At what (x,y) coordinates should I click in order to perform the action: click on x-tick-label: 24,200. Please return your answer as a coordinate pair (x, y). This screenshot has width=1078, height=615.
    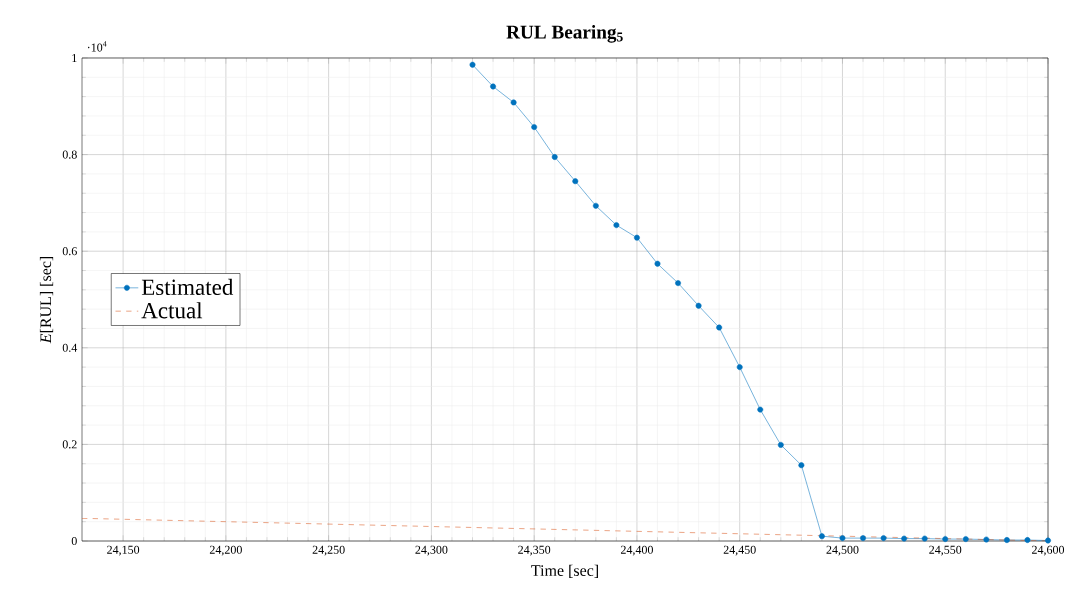
    Looking at the image, I should click on (225, 550).